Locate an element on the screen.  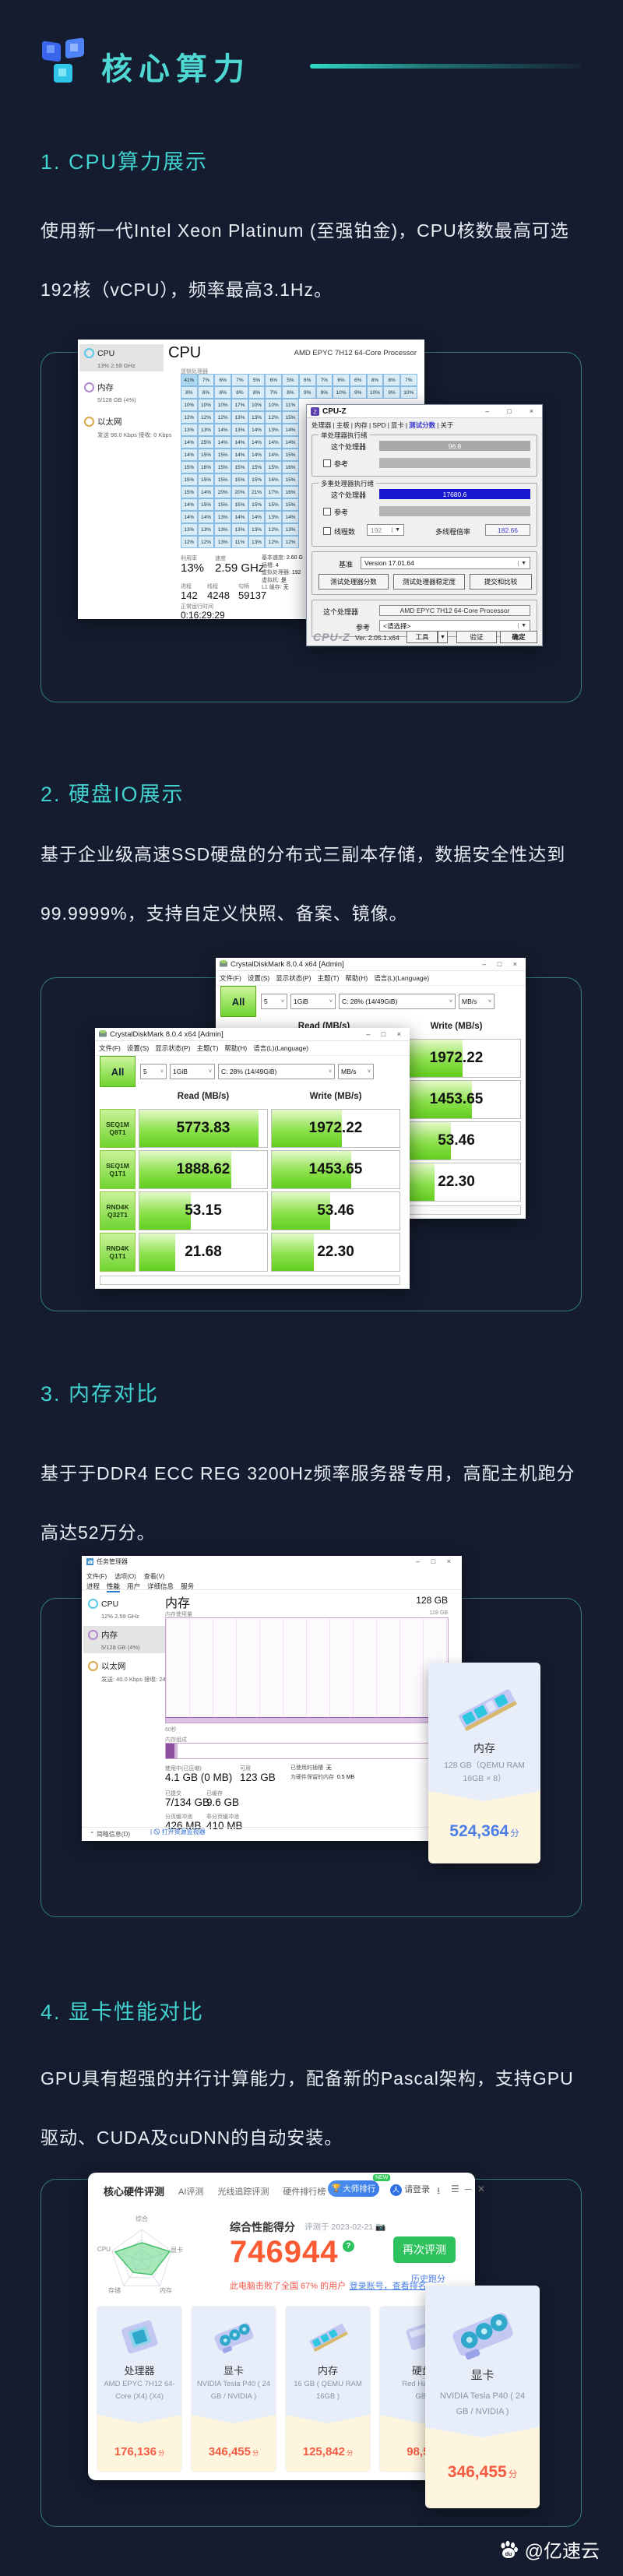
cpuz-tab-内存: 内存 is located at coordinates (361, 425).